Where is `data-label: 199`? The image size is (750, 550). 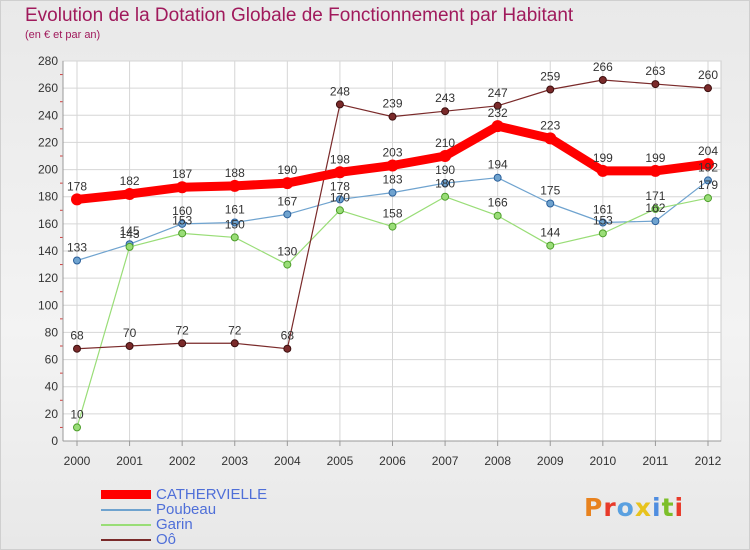
data-label: 199 is located at coordinates (603, 158).